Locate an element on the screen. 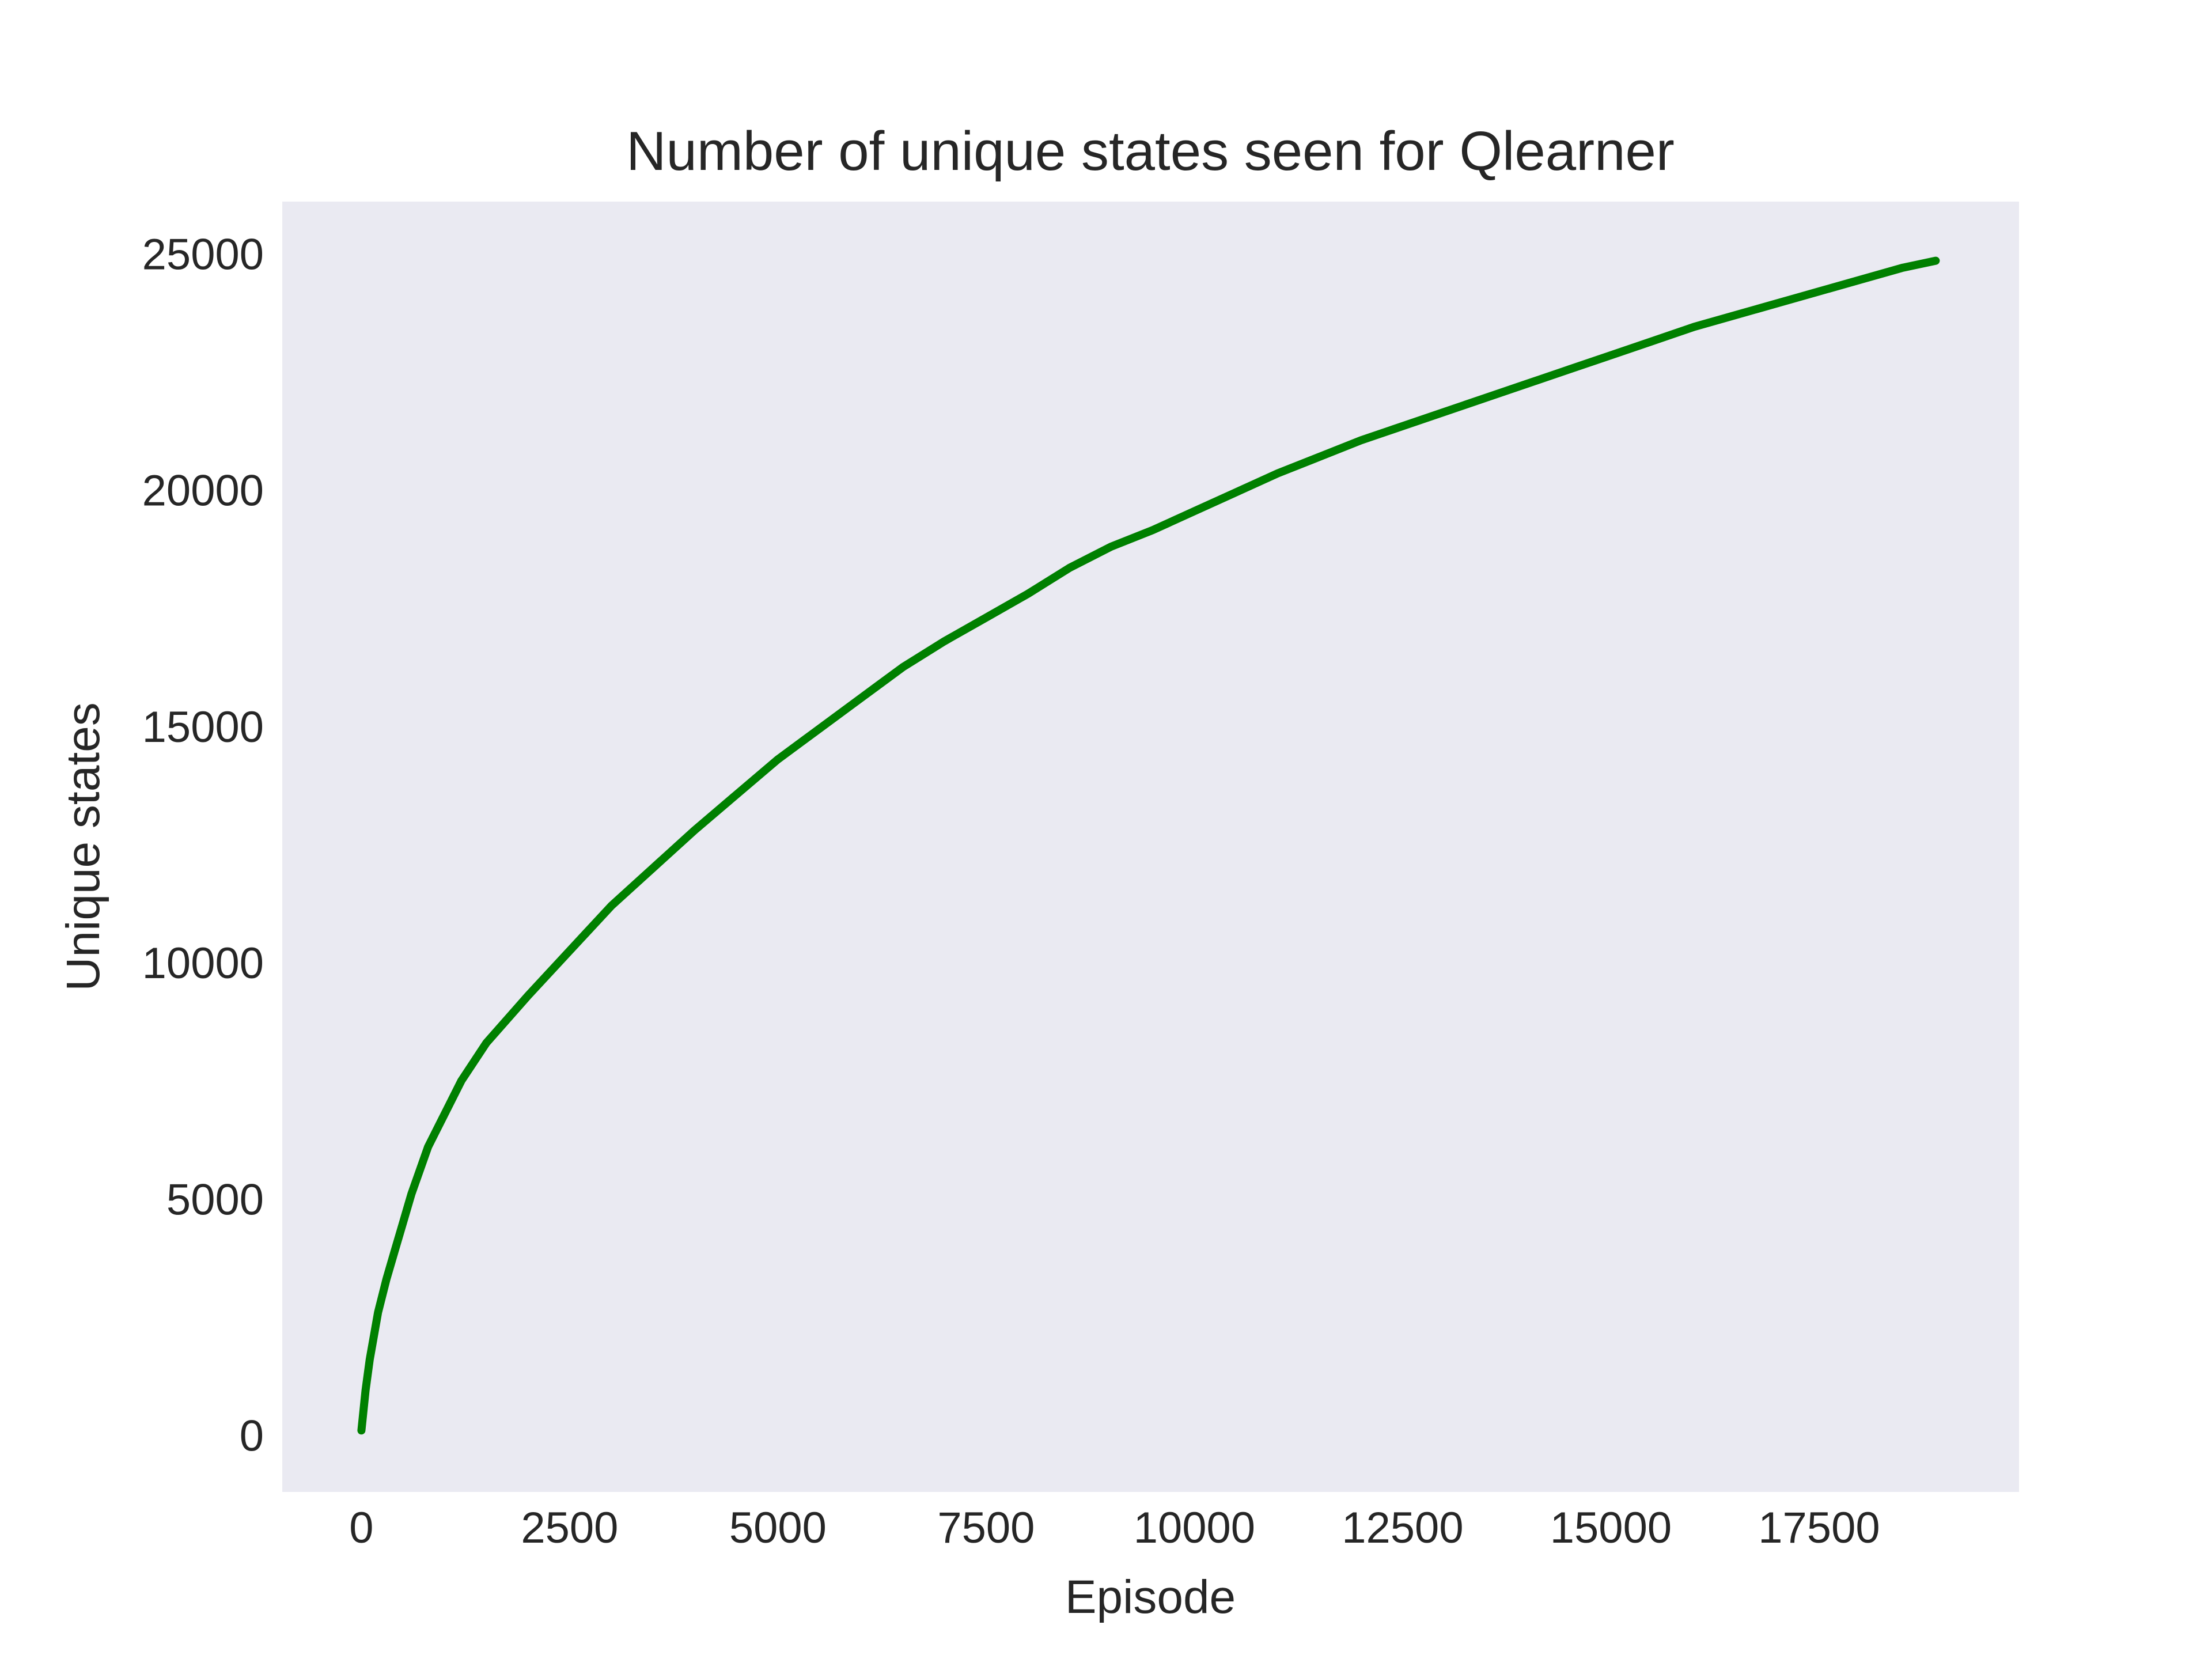  x-tick-label: 12500 is located at coordinates (1402, 1527).